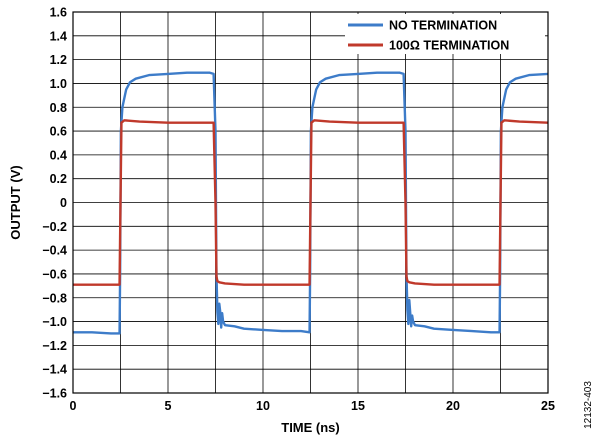  I want to click on y-tick-label: 1.2, so click(58, 60).